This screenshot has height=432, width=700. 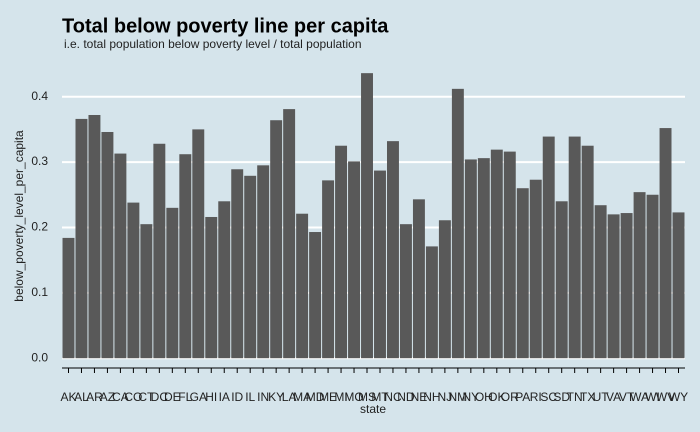 What do you see at coordinates (19, 216) in the screenshot?
I see `y-axis-label: below_poverty_level_per_capita` at bounding box center [19, 216].